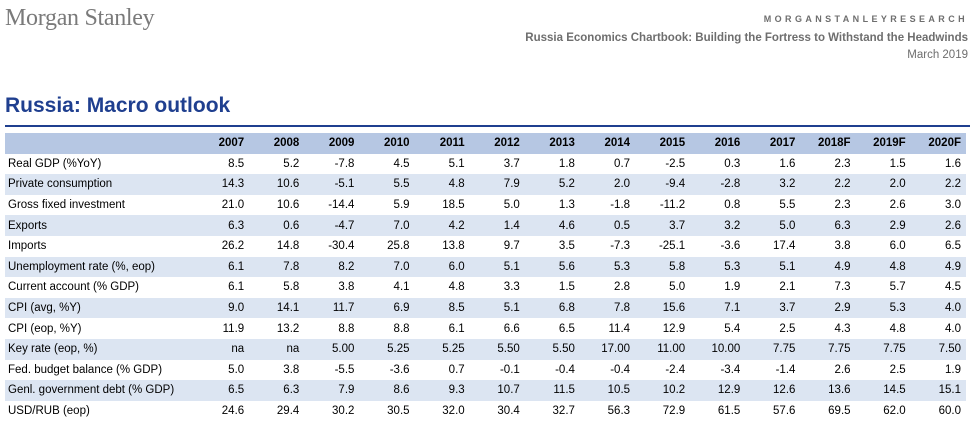 Image resolution: width=974 pixels, height=429 pixels. I want to click on research-label: MORGANSTANLEYRESEARCH, so click(865, 19).